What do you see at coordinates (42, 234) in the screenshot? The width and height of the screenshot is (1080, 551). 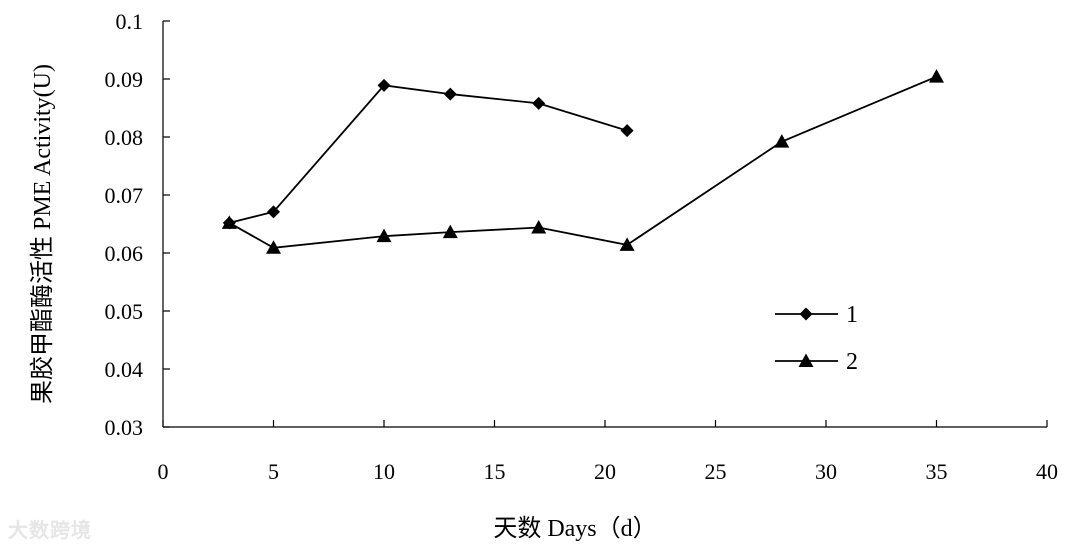 I see `y-axis-title: 果胶甲酯酶活性 PME Activity(U)` at bounding box center [42, 234].